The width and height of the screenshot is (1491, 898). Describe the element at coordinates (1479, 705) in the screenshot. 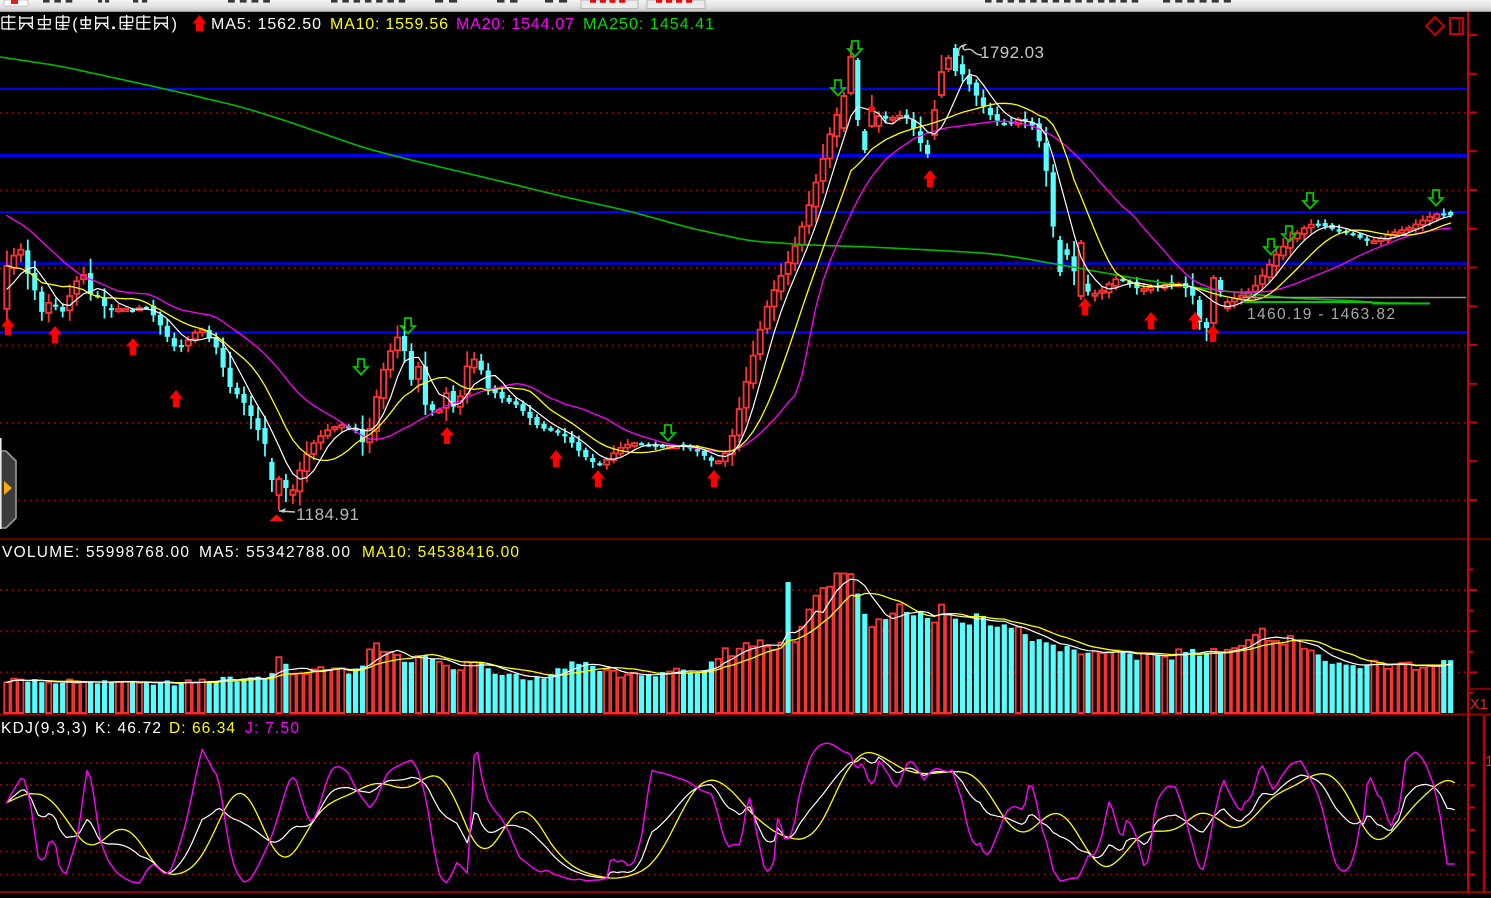

I see `svg-text: X1` at that location.